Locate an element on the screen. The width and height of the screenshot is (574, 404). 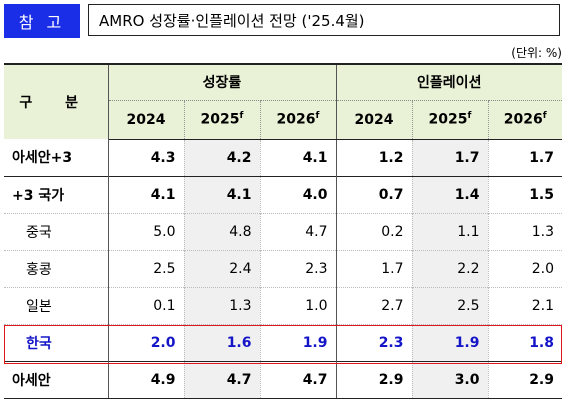
row-label: 아세안+3 is located at coordinates (56, 157).